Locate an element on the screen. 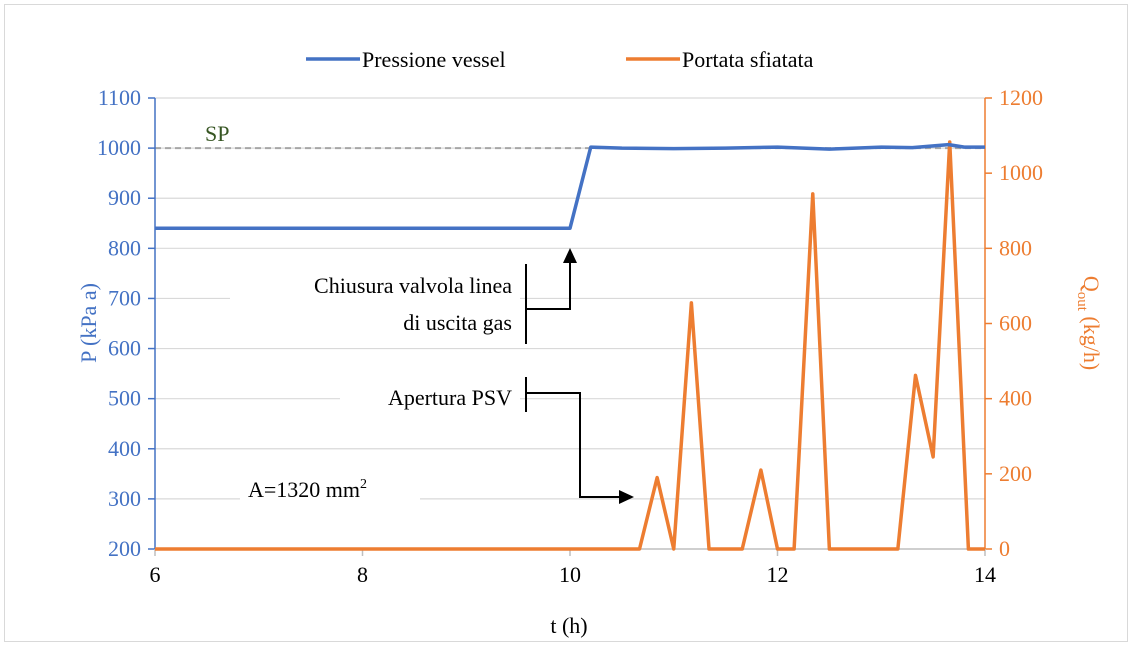 This screenshot has height=648, width=1134. y-right-tick-label-200: 200 is located at coordinates (1015, 473).